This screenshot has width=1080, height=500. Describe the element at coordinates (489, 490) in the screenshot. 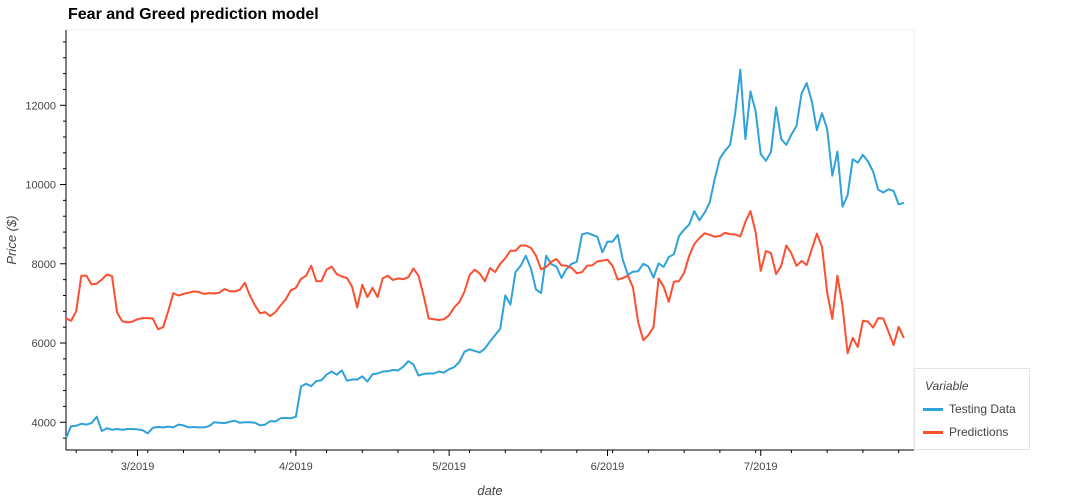

I see `x-axis-label: date` at that location.